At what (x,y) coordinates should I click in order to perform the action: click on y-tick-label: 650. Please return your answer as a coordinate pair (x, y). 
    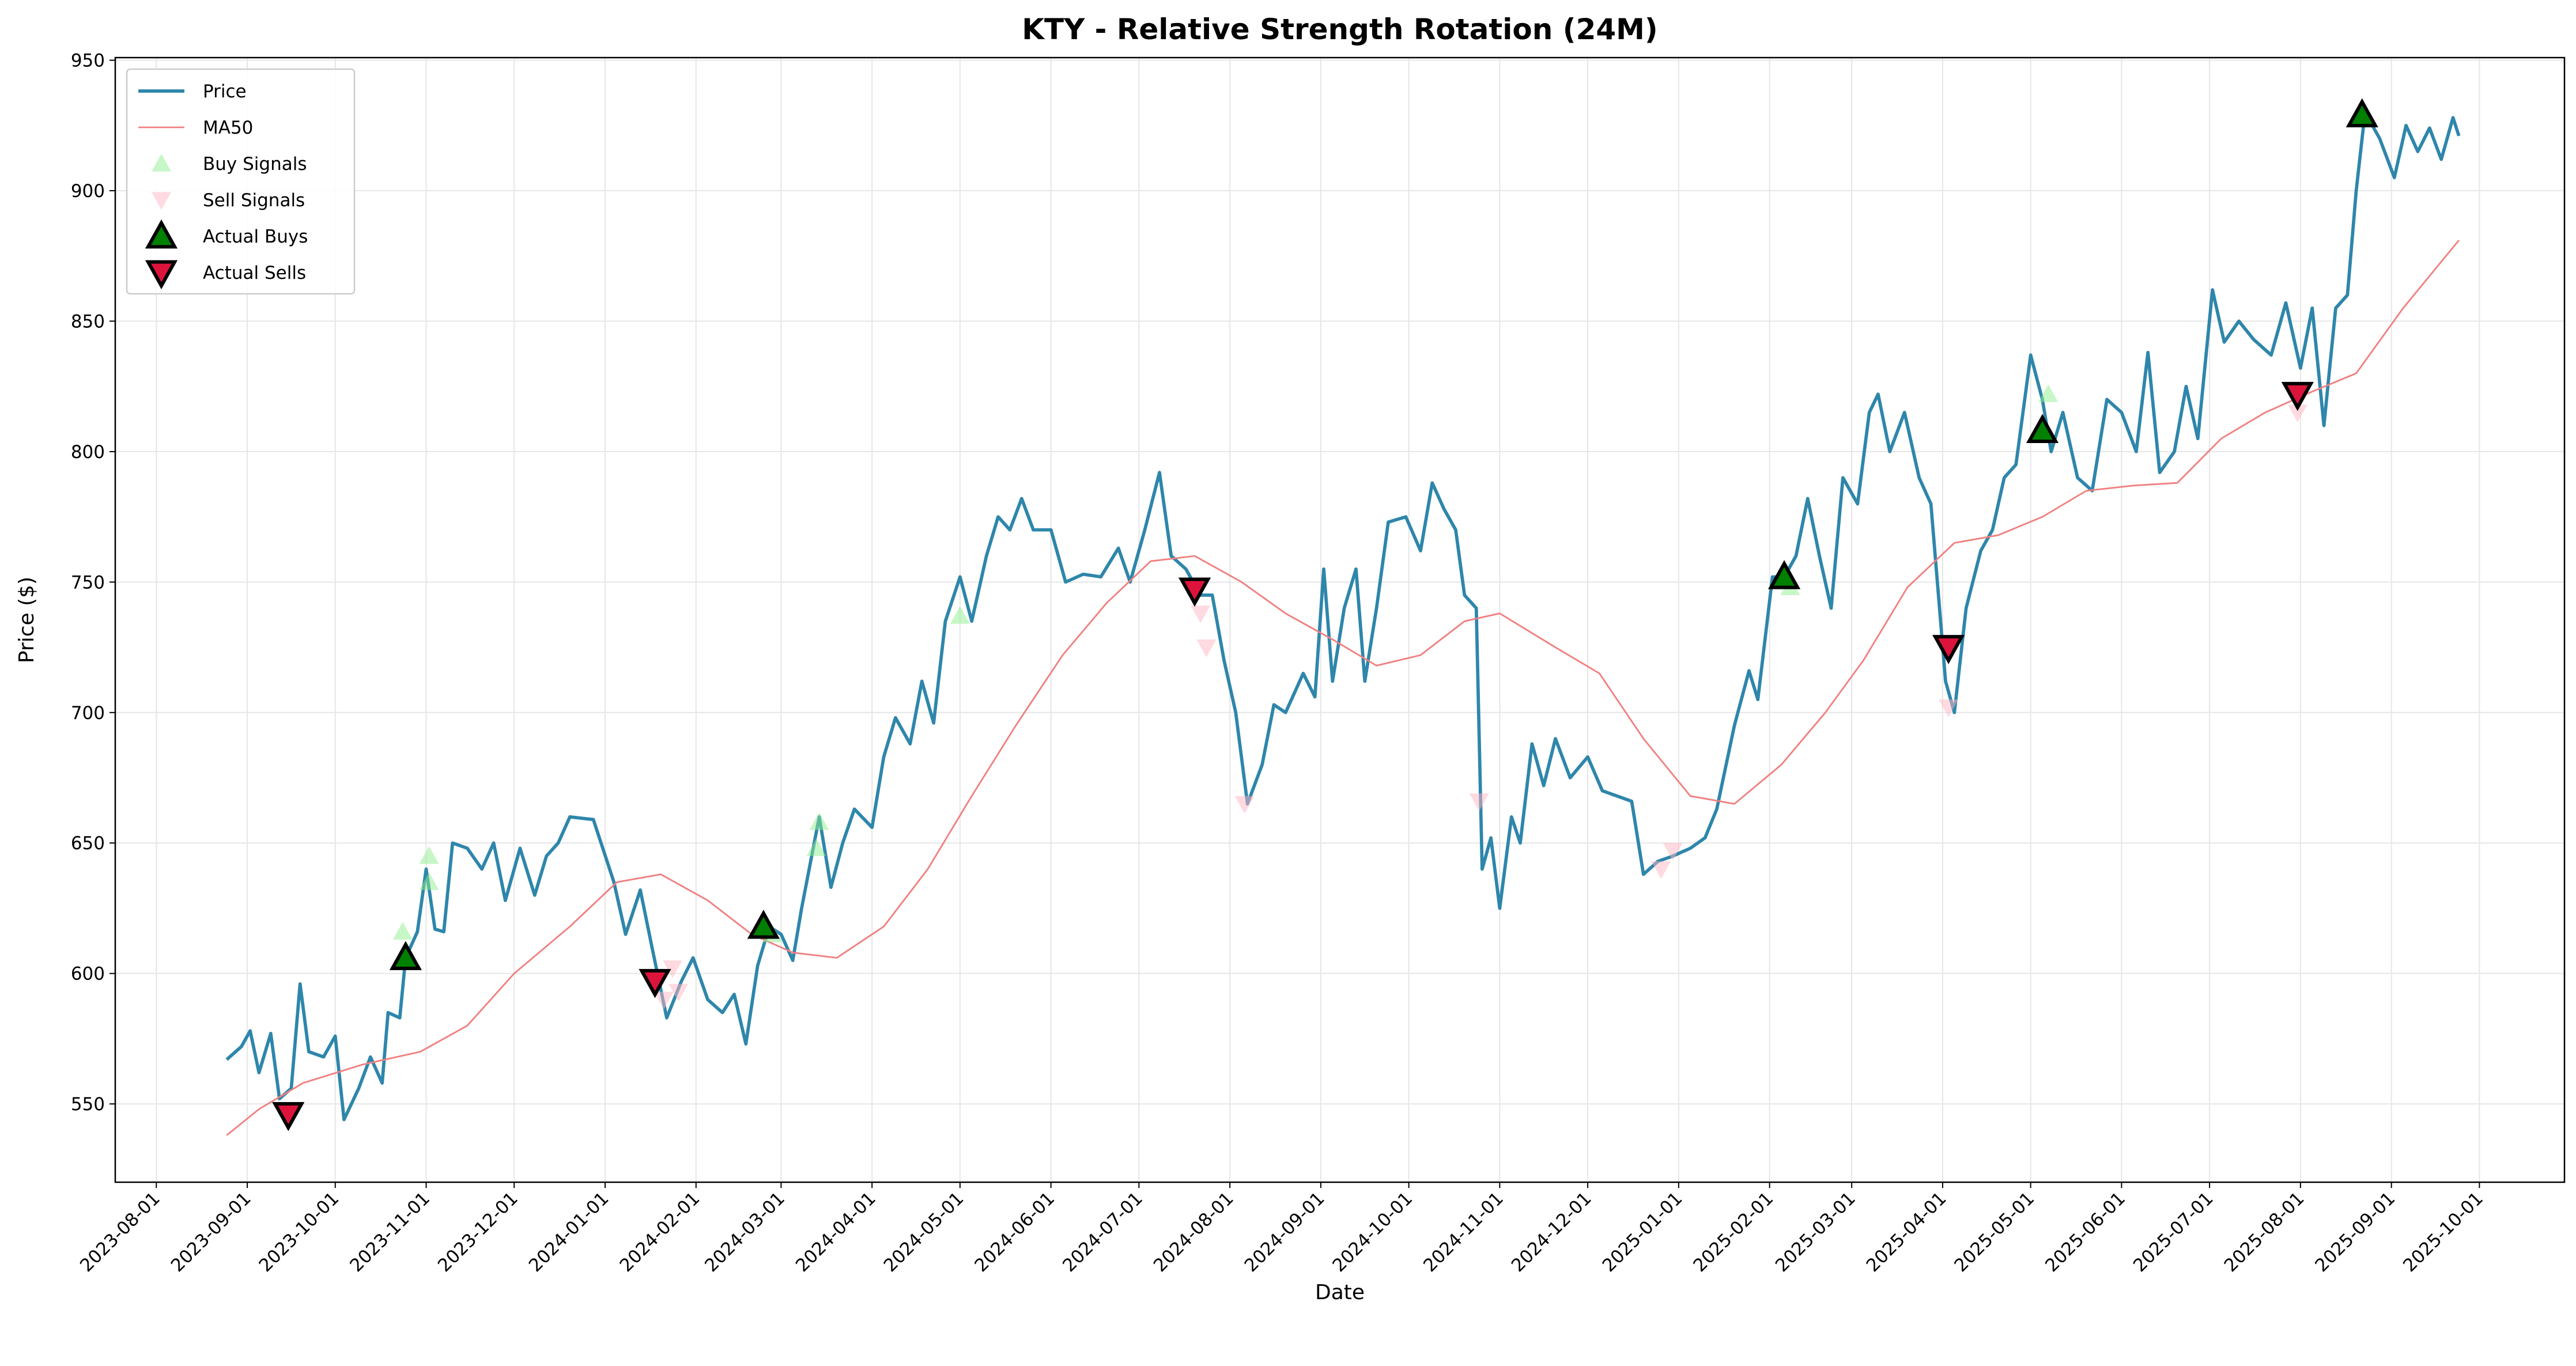
    Looking at the image, I should click on (88, 843).